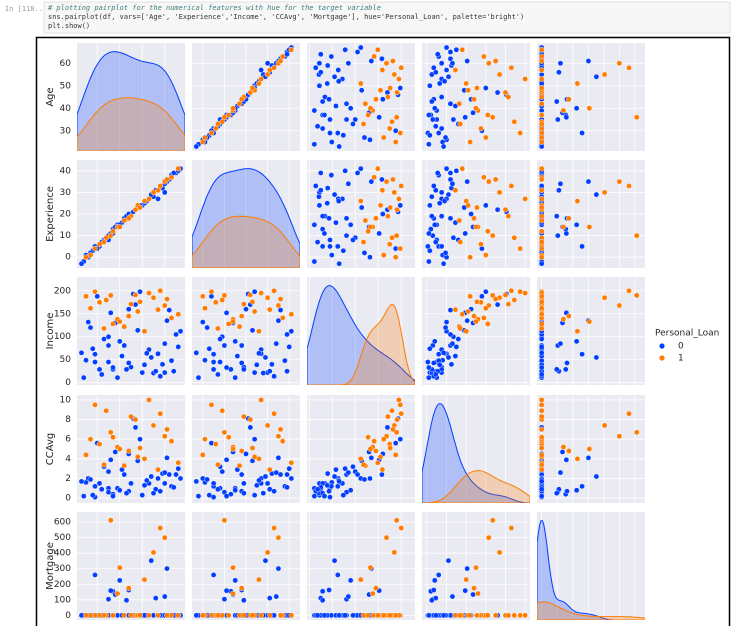 Image resolution: width=731 pixels, height=626 pixels. I want to click on y-axis-label: Experience, so click(50, 214).